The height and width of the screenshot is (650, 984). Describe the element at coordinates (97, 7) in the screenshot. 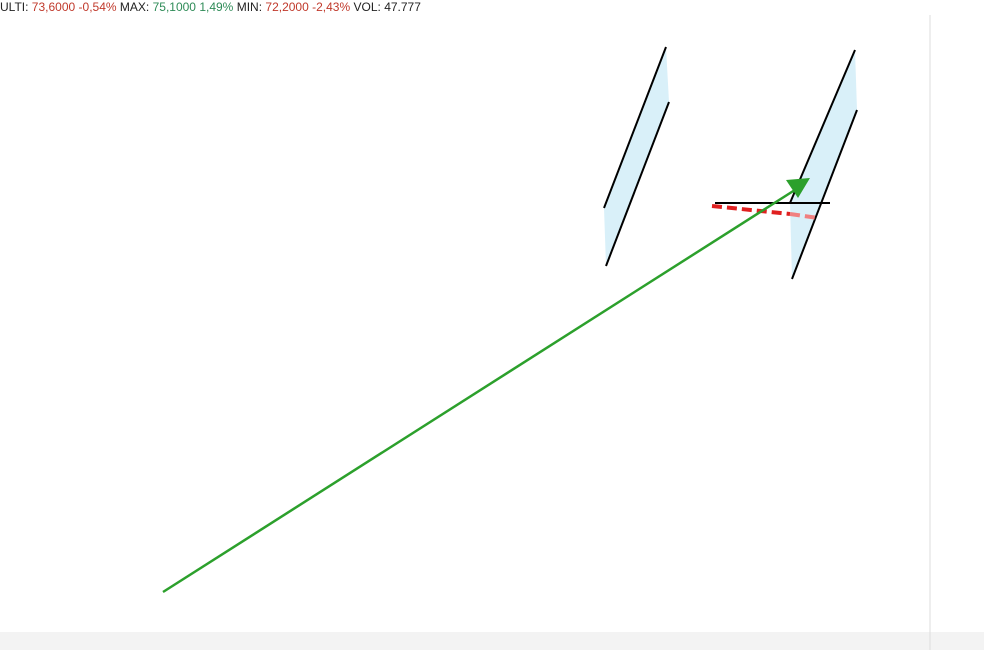

I see `change: -0,54%` at that location.